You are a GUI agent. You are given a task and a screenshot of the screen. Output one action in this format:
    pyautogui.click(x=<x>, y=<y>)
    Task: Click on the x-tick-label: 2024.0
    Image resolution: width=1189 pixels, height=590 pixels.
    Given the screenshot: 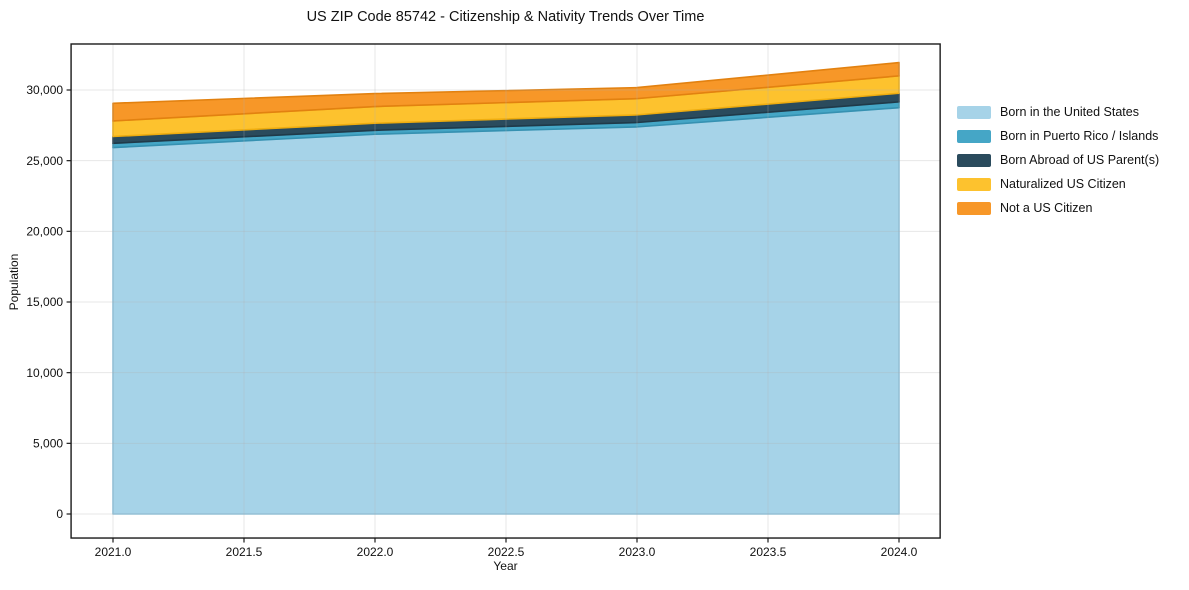 What is the action you would take?
    pyautogui.click(x=899, y=552)
    